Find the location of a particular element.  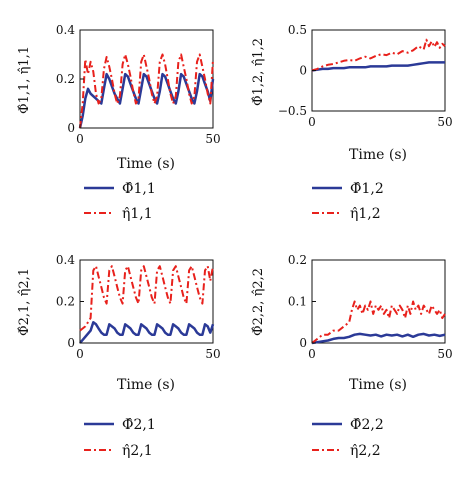

legend: Φ̂2,2 η̂2,2 is located at coordinates (348, 438).